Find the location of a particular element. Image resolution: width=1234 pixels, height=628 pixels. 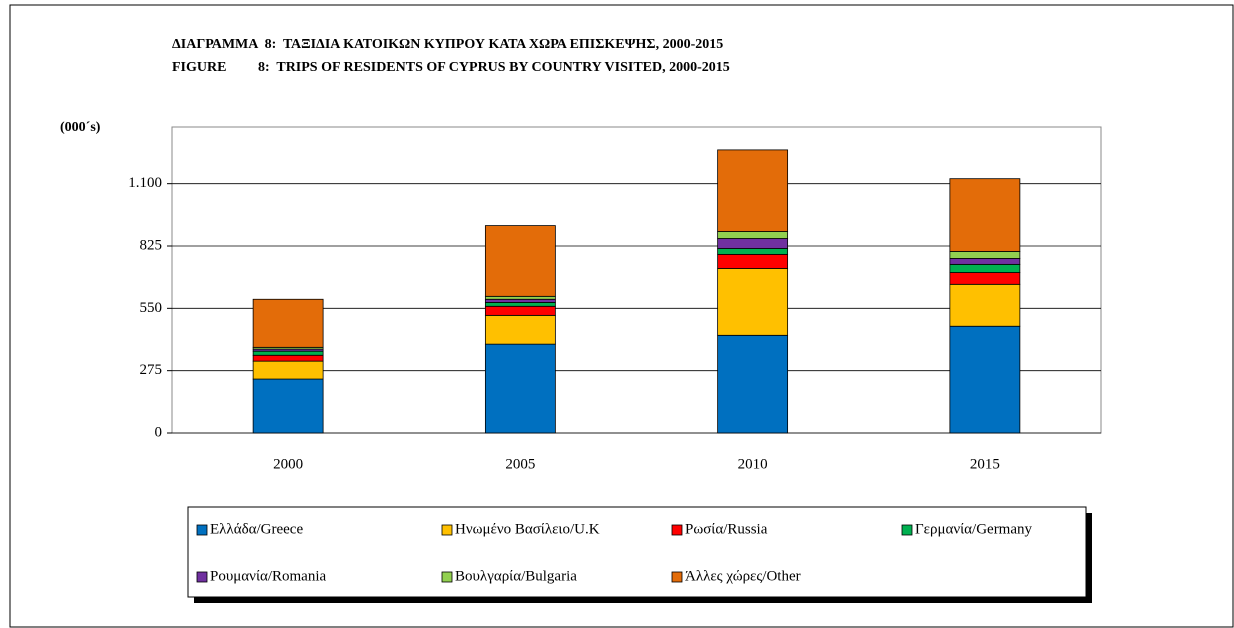

y-tick-label: 825 is located at coordinates (151, 245).